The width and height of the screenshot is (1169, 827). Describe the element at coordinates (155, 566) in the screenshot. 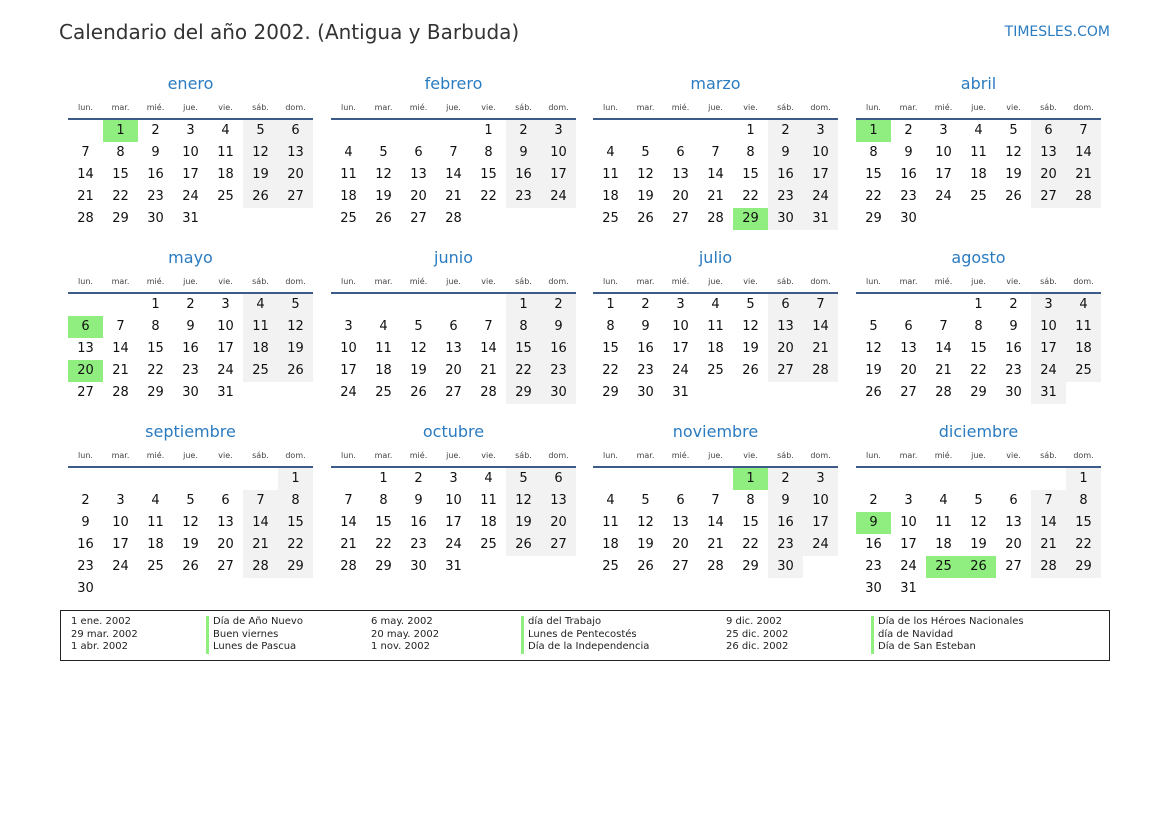

I see `day-cell: 25` at that location.